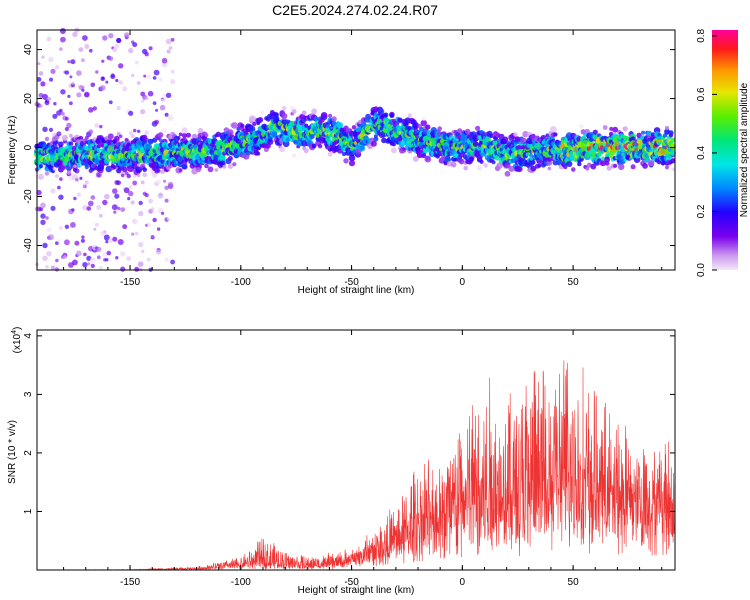 This screenshot has height=600, width=750. I want to click on colorbar-label: Normalized spectral amplitude, so click(744, 149).